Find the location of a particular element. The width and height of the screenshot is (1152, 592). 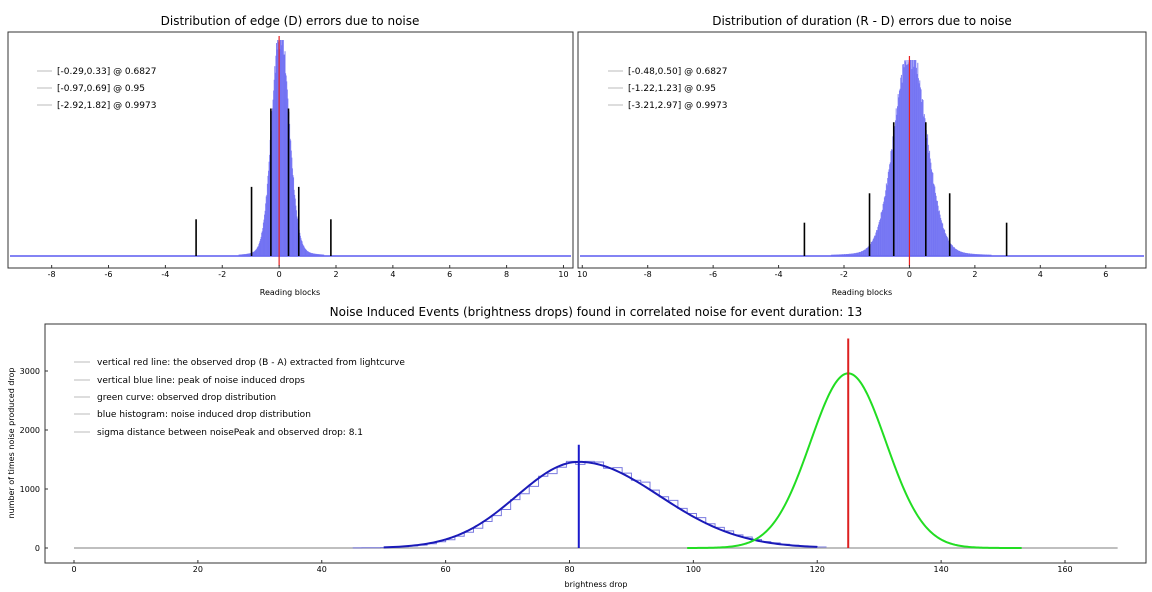

x-tick-label: 60 is located at coordinates (446, 569).